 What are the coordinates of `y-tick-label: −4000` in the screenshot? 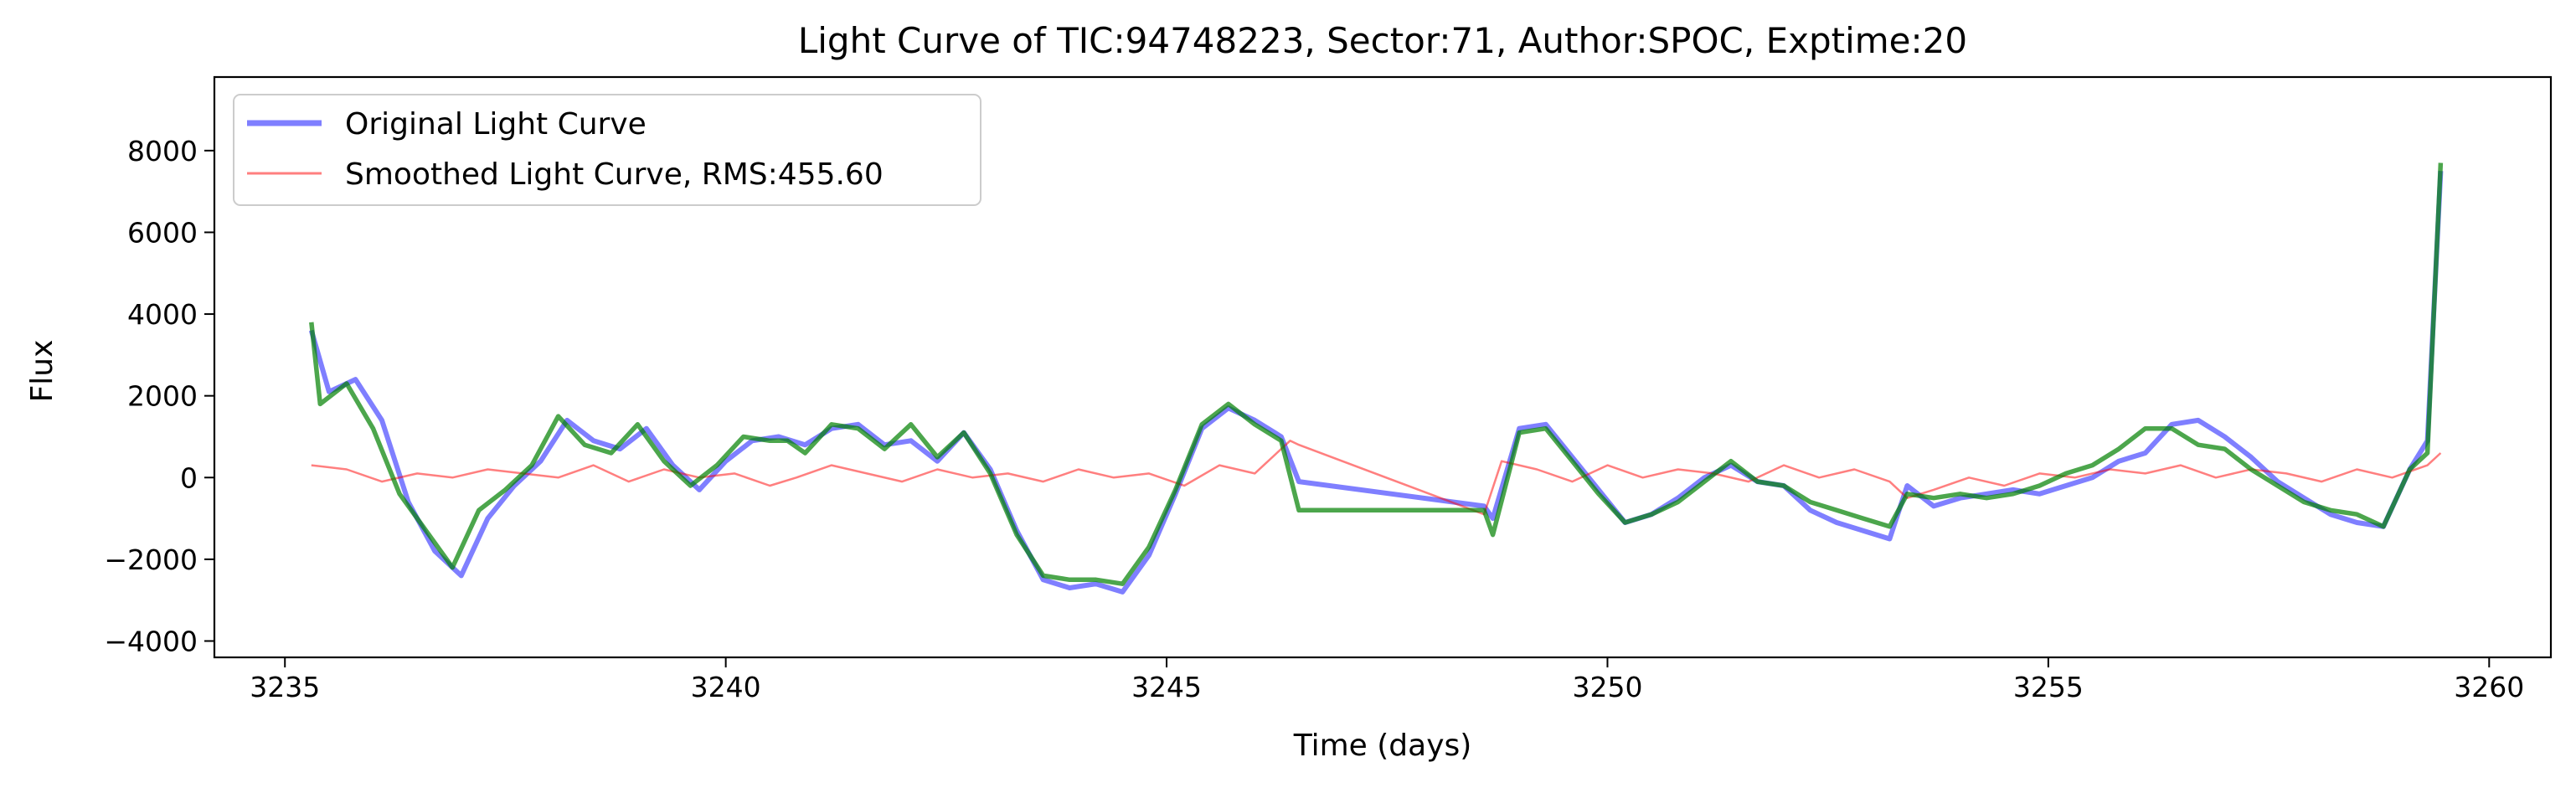 It's located at (151, 641).